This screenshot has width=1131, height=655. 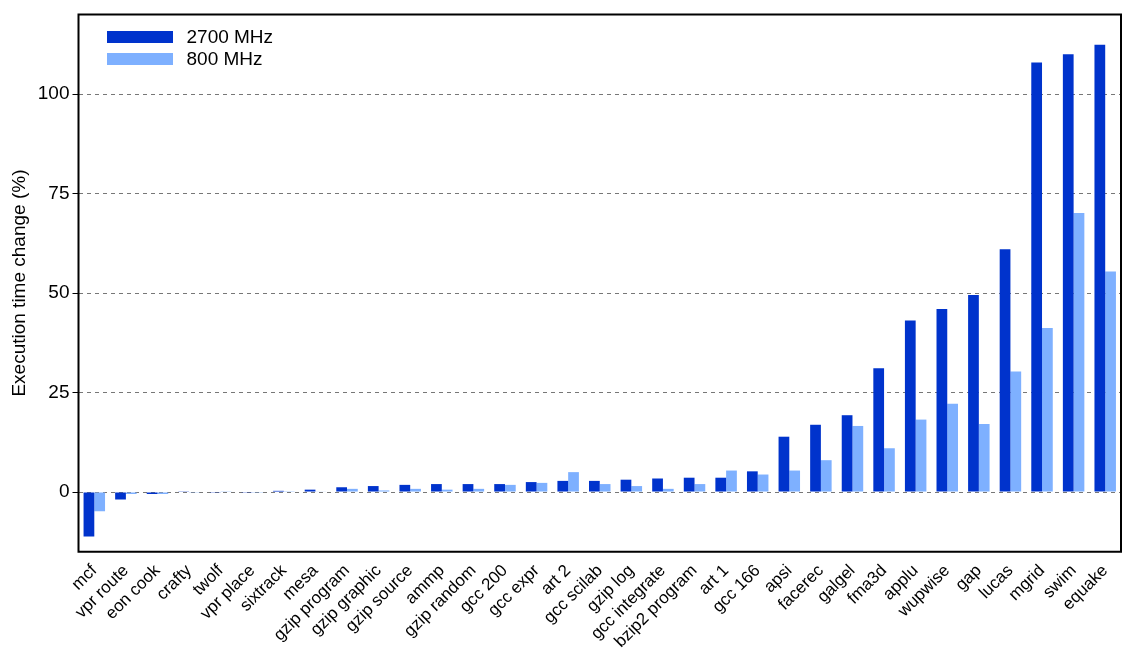 What do you see at coordinates (53, 93) in the screenshot?
I see `y-tick-label: 100` at bounding box center [53, 93].